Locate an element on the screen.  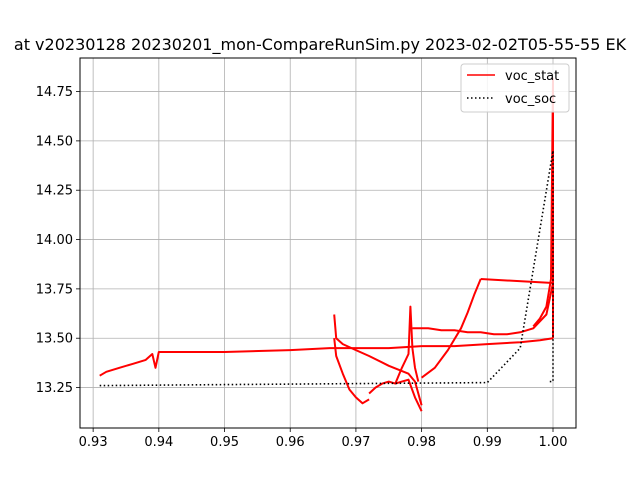
x-tick-label: 1.00 is located at coordinates (553, 442).